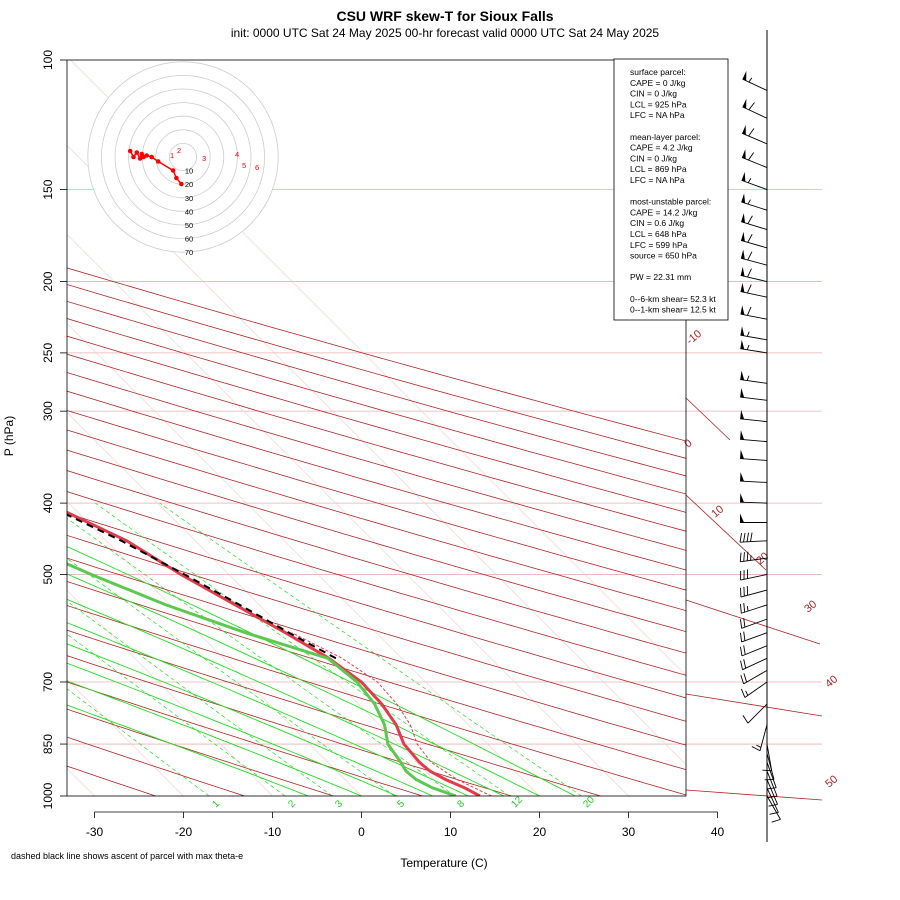 The height and width of the screenshot is (900, 900). What do you see at coordinates (179, 150) in the screenshot?
I see `hodo-point-label: 2` at bounding box center [179, 150].